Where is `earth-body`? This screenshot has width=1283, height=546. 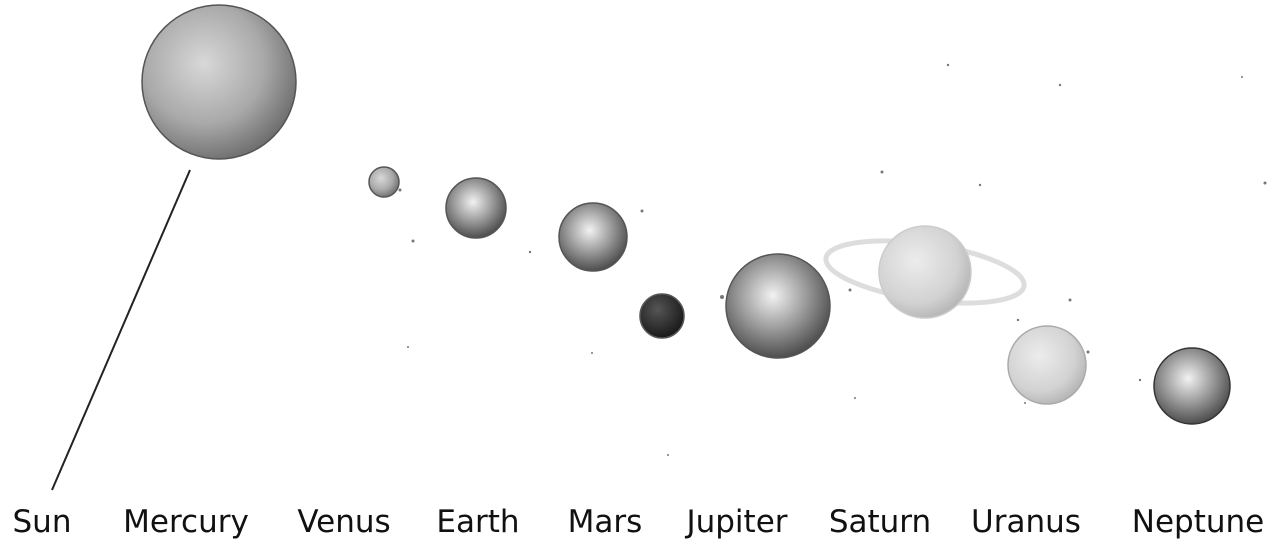
earth-body is located at coordinates (593, 237).